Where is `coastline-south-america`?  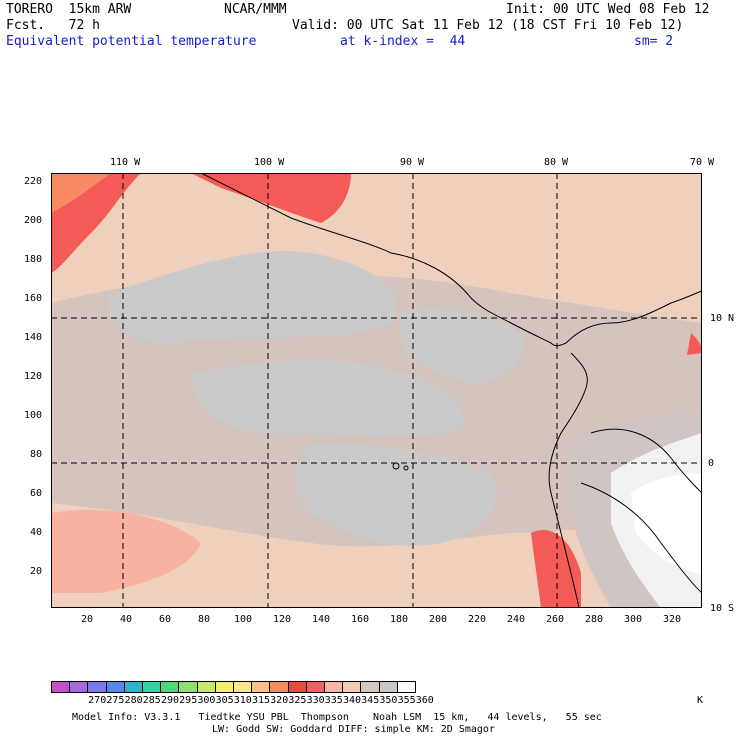
coastline-south-america is located at coordinates (568, 480).